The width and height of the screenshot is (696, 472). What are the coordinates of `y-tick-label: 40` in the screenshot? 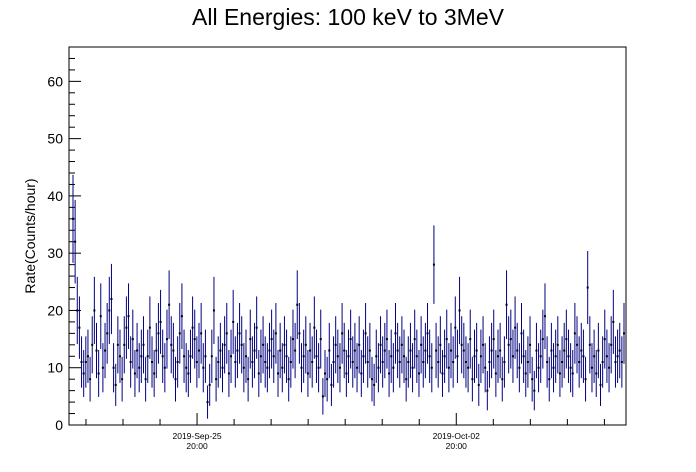 It's located at (55, 196).